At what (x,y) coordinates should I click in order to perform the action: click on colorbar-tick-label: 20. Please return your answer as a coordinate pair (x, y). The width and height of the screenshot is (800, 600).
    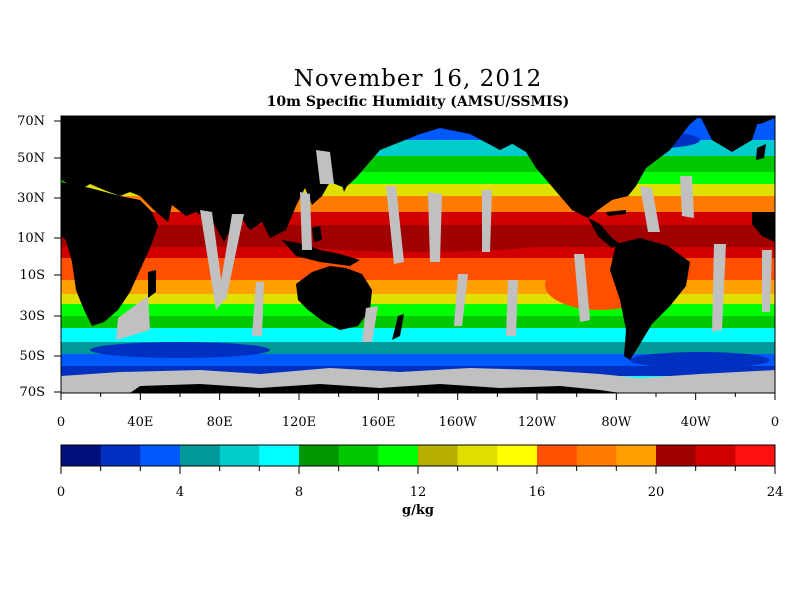
    Looking at the image, I should click on (656, 492).